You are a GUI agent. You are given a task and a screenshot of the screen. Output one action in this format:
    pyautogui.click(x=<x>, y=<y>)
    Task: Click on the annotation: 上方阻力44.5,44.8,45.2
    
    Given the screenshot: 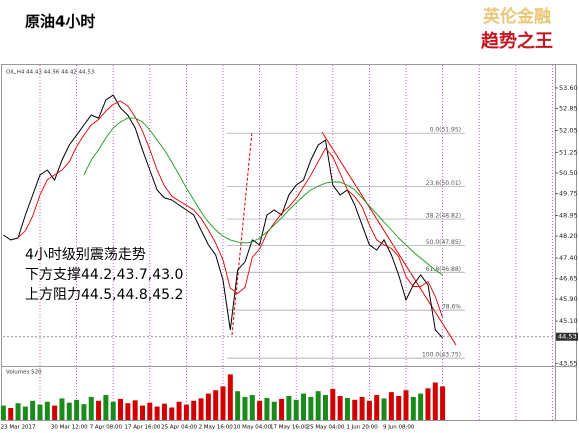 What is the action you would take?
    pyautogui.click(x=104, y=295)
    